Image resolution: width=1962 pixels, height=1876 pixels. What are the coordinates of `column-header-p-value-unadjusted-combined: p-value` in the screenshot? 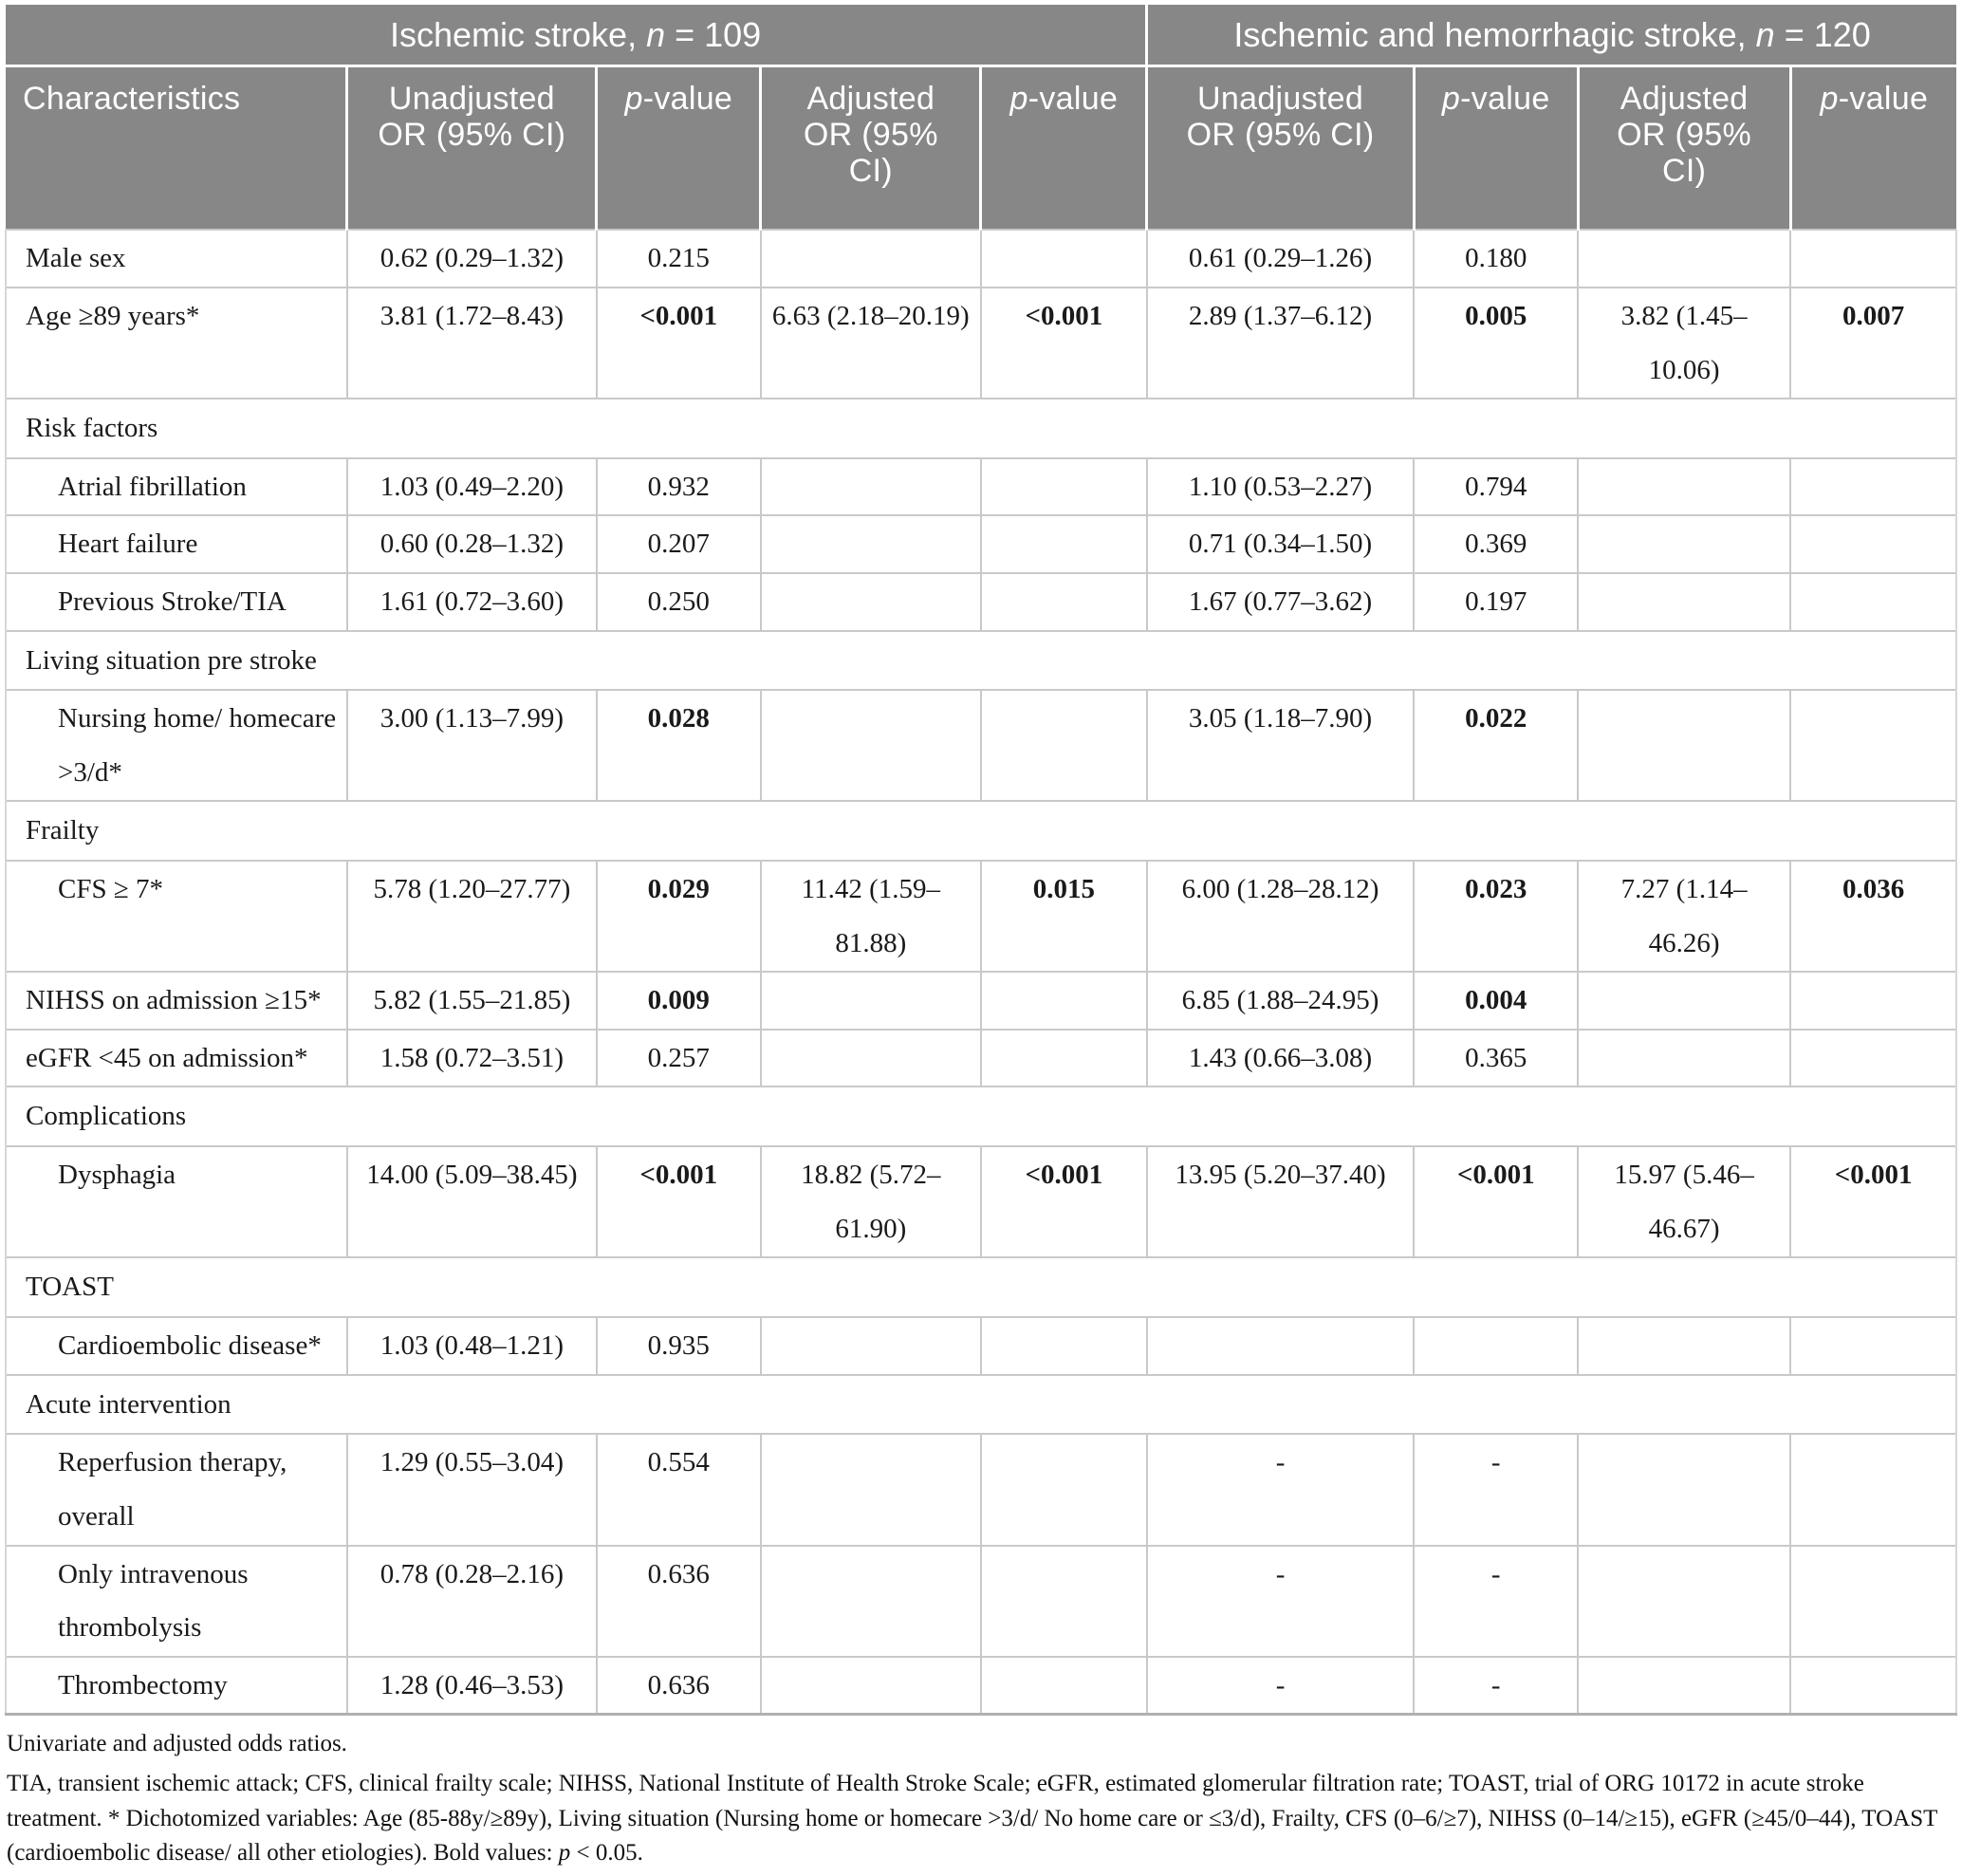 It's located at (1495, 148).